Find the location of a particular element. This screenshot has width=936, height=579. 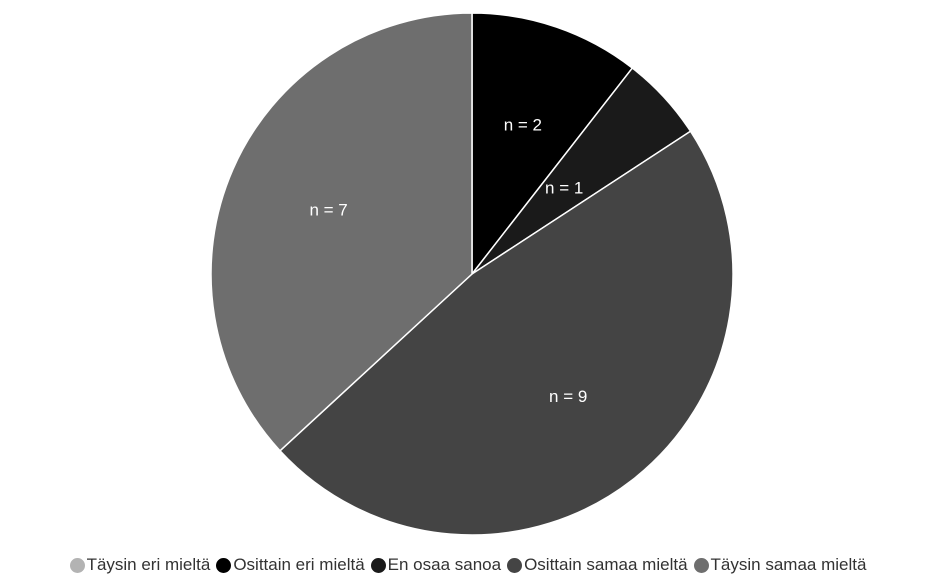

legend-label: Täysin eri mieltä is located at coordinates (148, 564).